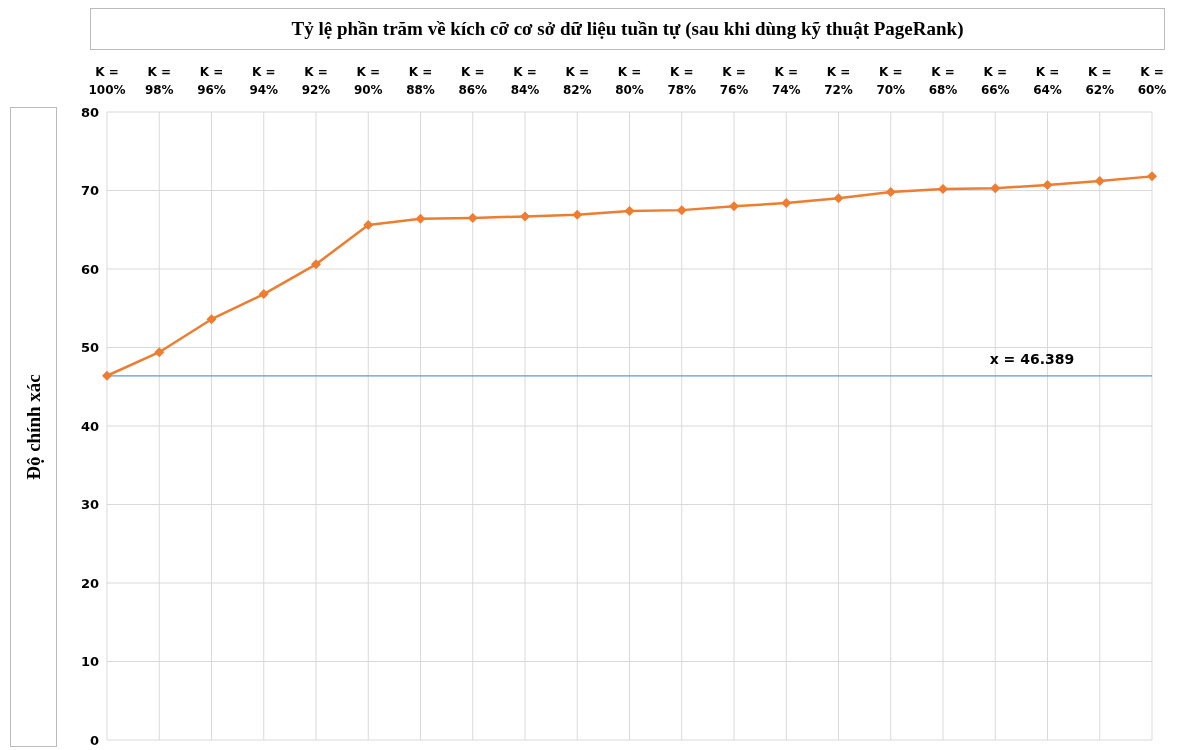 Image resolution: width=1183 pixels, height=750 pixels. I want to click on x-tick-label: K = 66%, so click(995, 81).